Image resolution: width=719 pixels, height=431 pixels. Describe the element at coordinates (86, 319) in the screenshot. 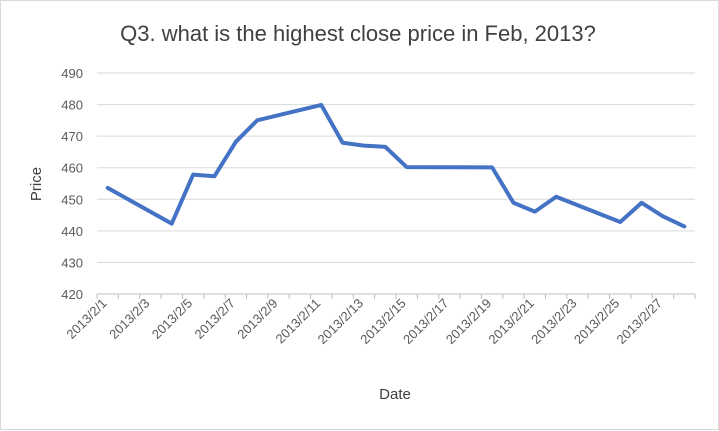

I see `x-tick-label: 2013/2/1` at that location.